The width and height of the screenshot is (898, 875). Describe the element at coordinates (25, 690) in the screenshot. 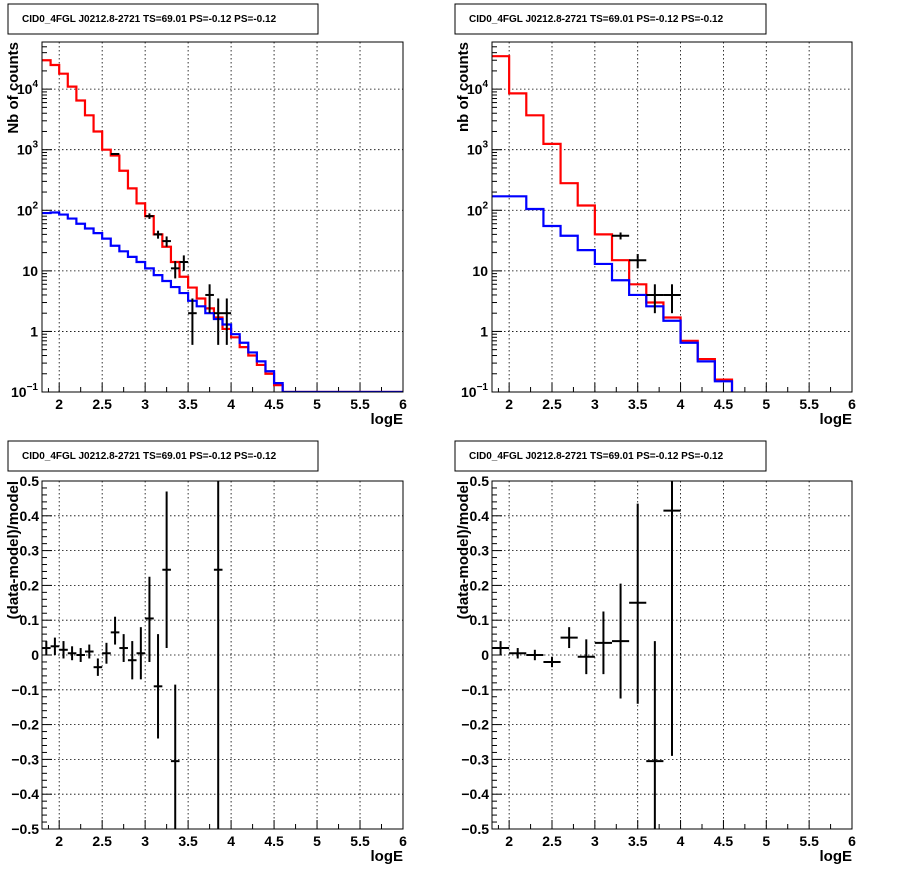

I see `y-tick-label: −0.1` at that location.